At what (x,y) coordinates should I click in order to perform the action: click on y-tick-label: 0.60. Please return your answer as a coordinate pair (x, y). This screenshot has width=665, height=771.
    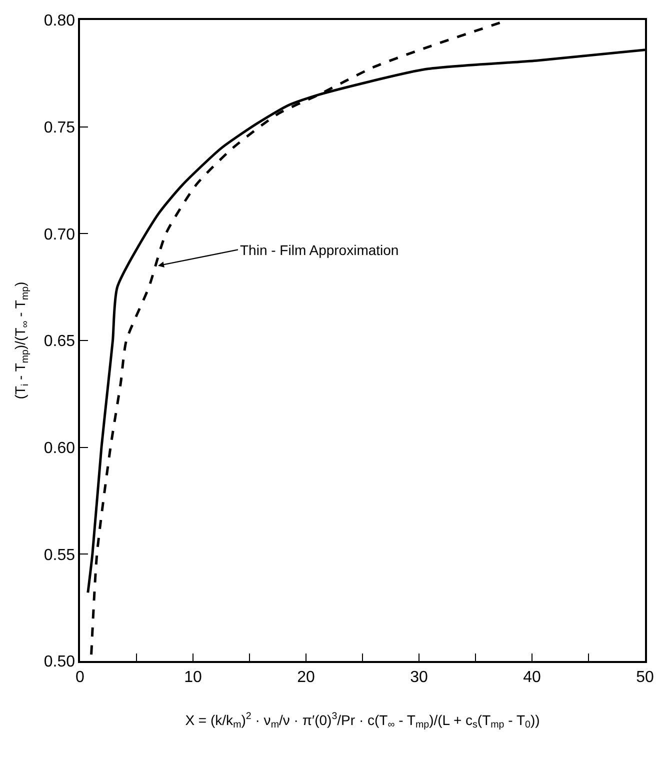
    Looking at the image, I should click on (60, 448).